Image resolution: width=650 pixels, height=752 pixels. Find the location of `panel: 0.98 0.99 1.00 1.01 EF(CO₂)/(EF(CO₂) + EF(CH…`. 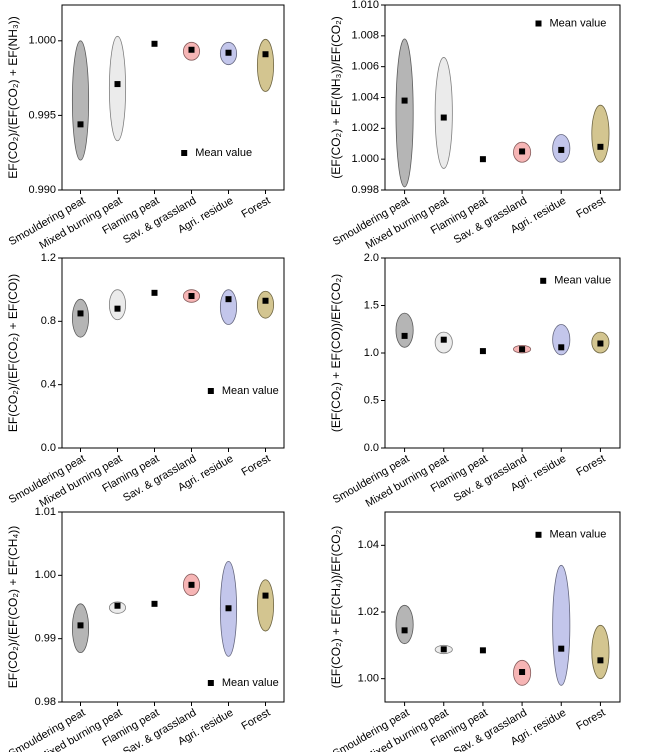

panel: 0.98 0.99 1.00 1.01 EF(CO₂)/(EF(CO₂) + EF(CH… is located at coordinates (145, 629).